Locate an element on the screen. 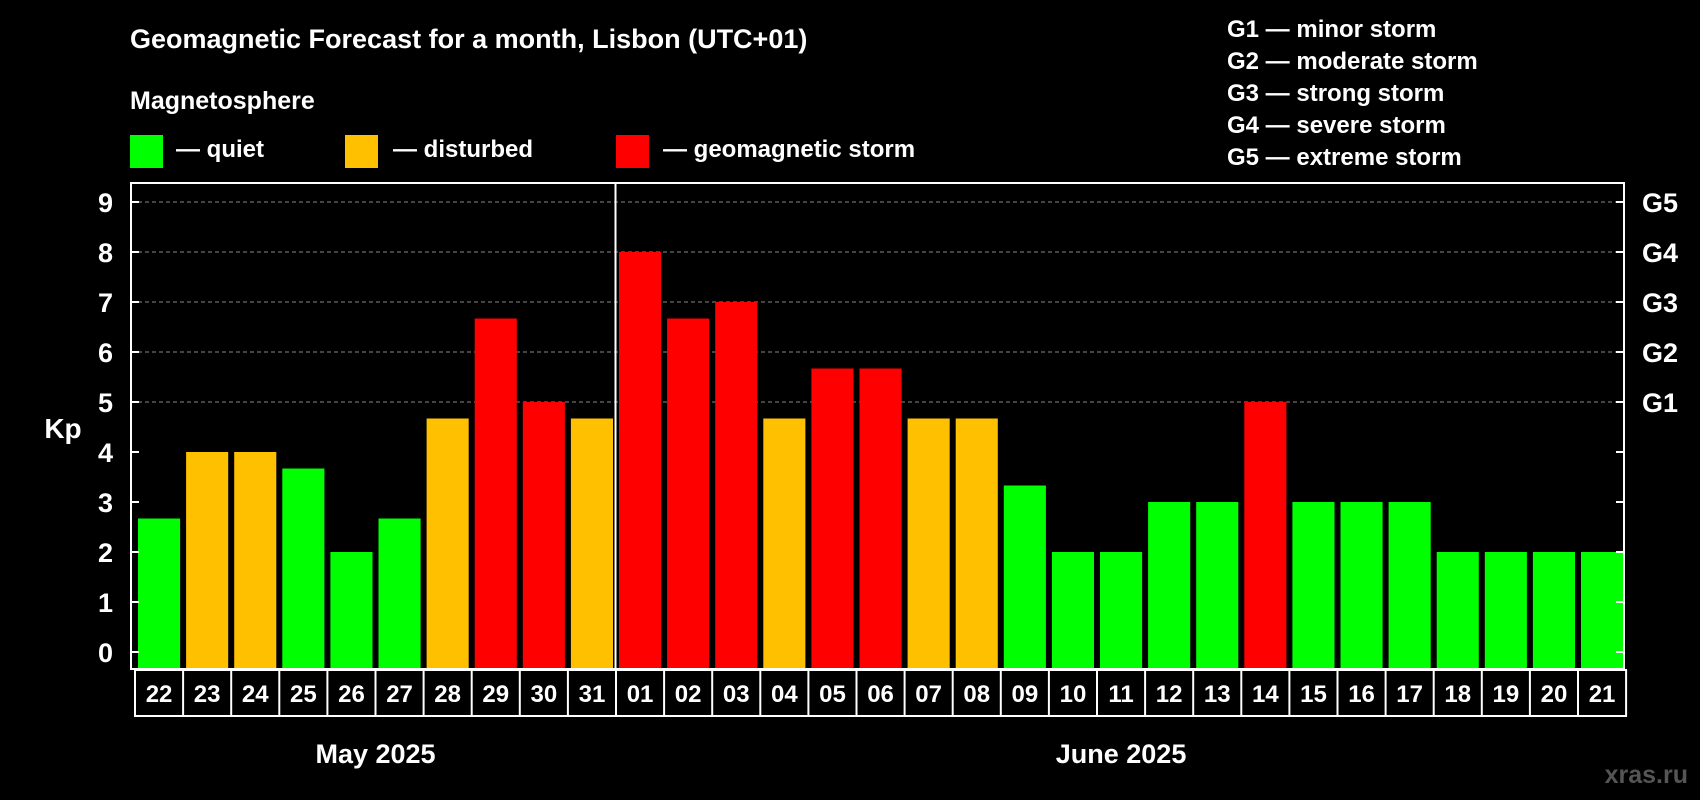 The height and width of the screenshot is (800, 1700). storm-level-g1: G1 — minor storm is located at coordinates (1331, 29).